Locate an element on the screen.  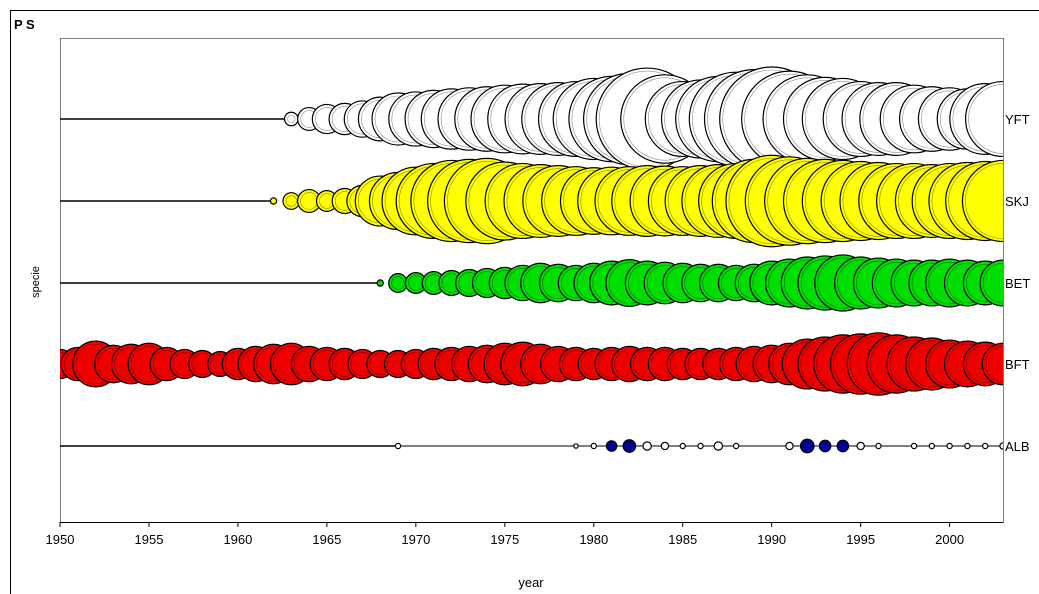
x-tick-label: 1995 is located at coordinates (860, 539).